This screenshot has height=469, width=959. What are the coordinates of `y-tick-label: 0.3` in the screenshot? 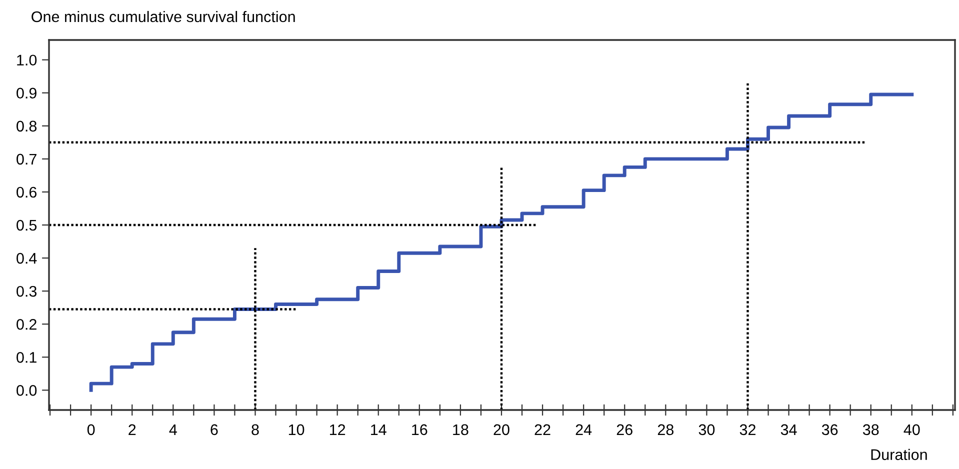 It's located at (26, 291).